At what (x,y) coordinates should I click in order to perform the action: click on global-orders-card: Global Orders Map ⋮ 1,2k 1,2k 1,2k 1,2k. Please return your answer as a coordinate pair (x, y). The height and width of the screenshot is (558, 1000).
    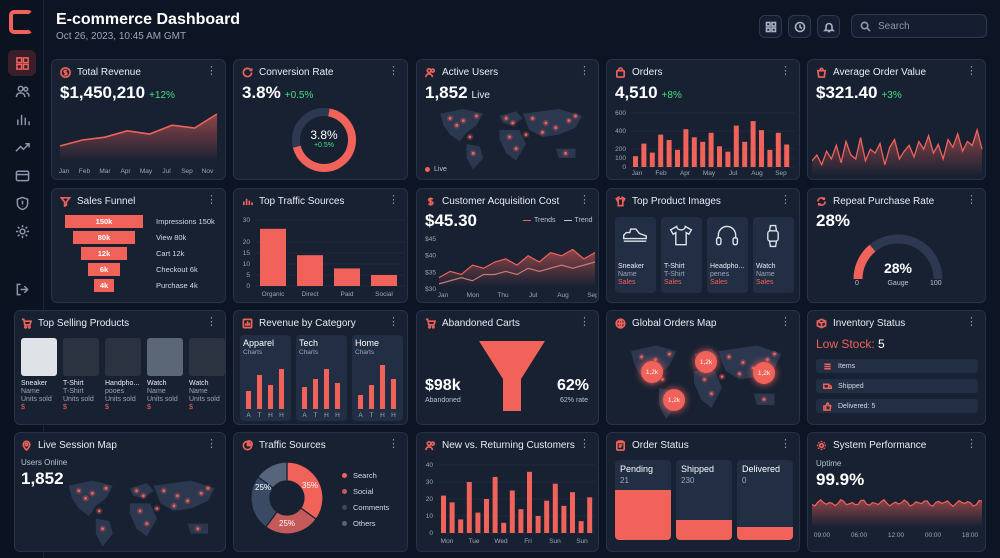
    Looking at the image, I should click on (703, 367).